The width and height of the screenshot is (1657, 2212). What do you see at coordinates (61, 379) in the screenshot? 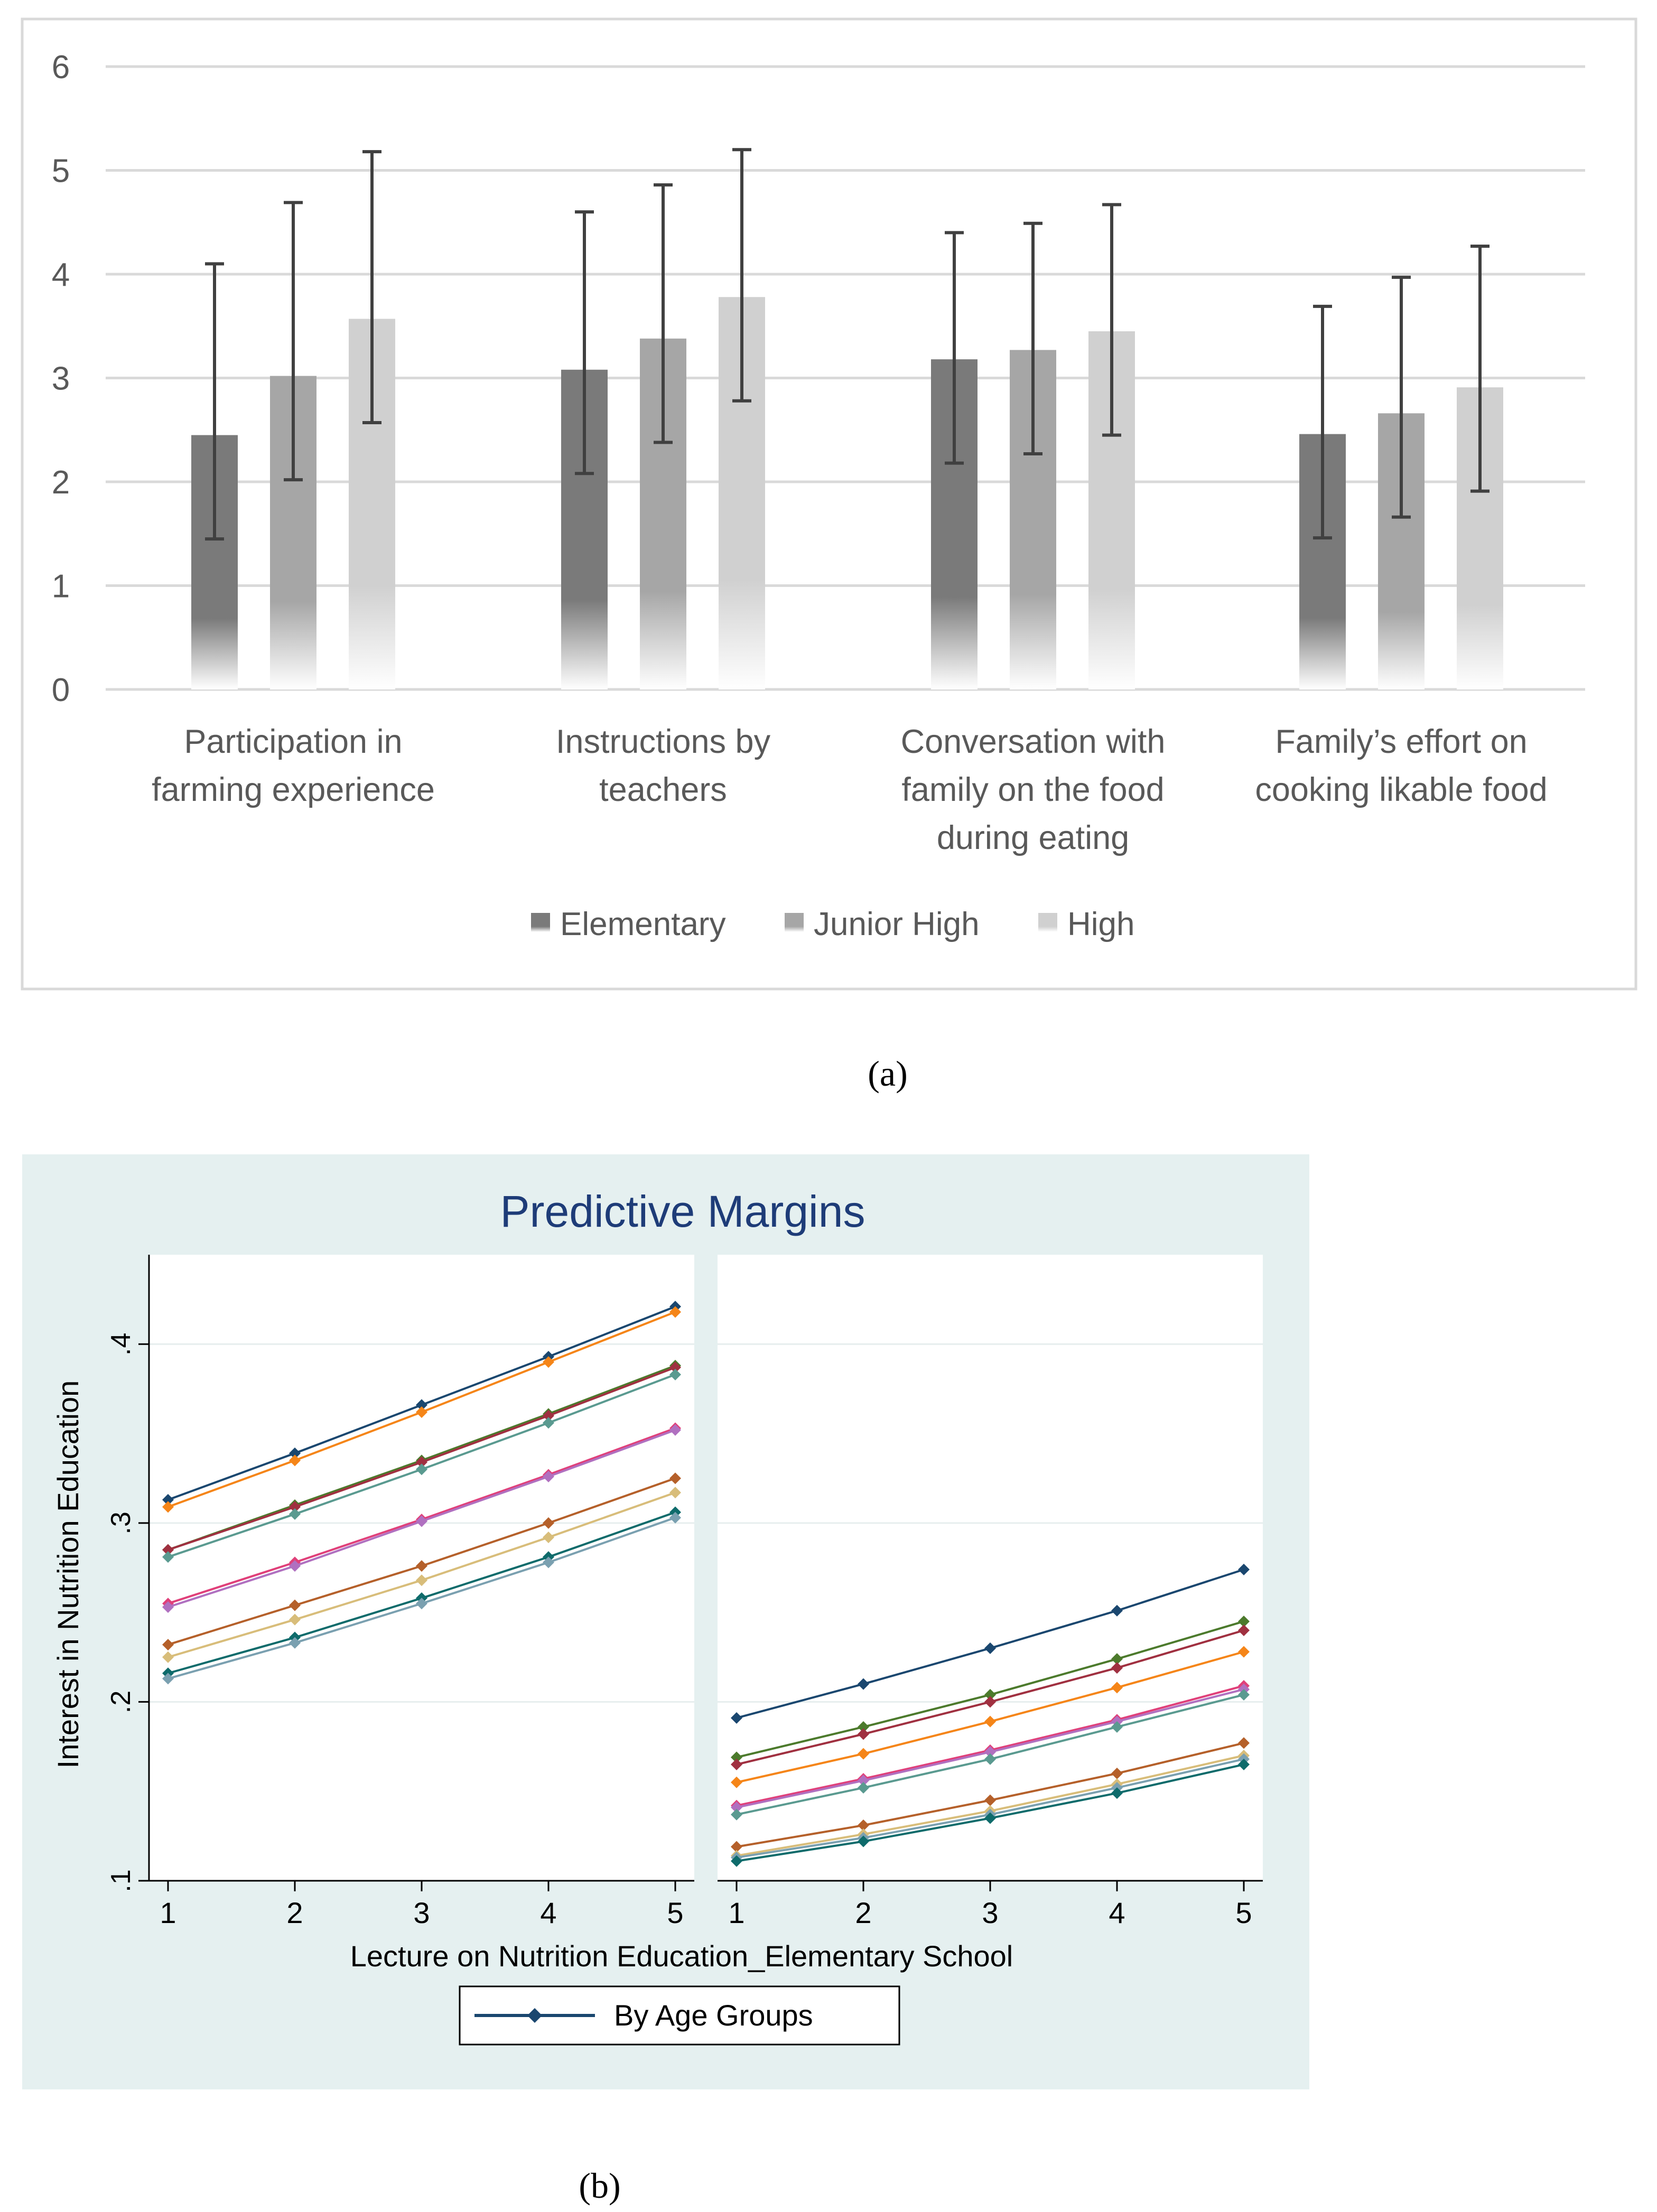
I see `panel-a-y-tick-label: 3` at bounding box center [61, 379].